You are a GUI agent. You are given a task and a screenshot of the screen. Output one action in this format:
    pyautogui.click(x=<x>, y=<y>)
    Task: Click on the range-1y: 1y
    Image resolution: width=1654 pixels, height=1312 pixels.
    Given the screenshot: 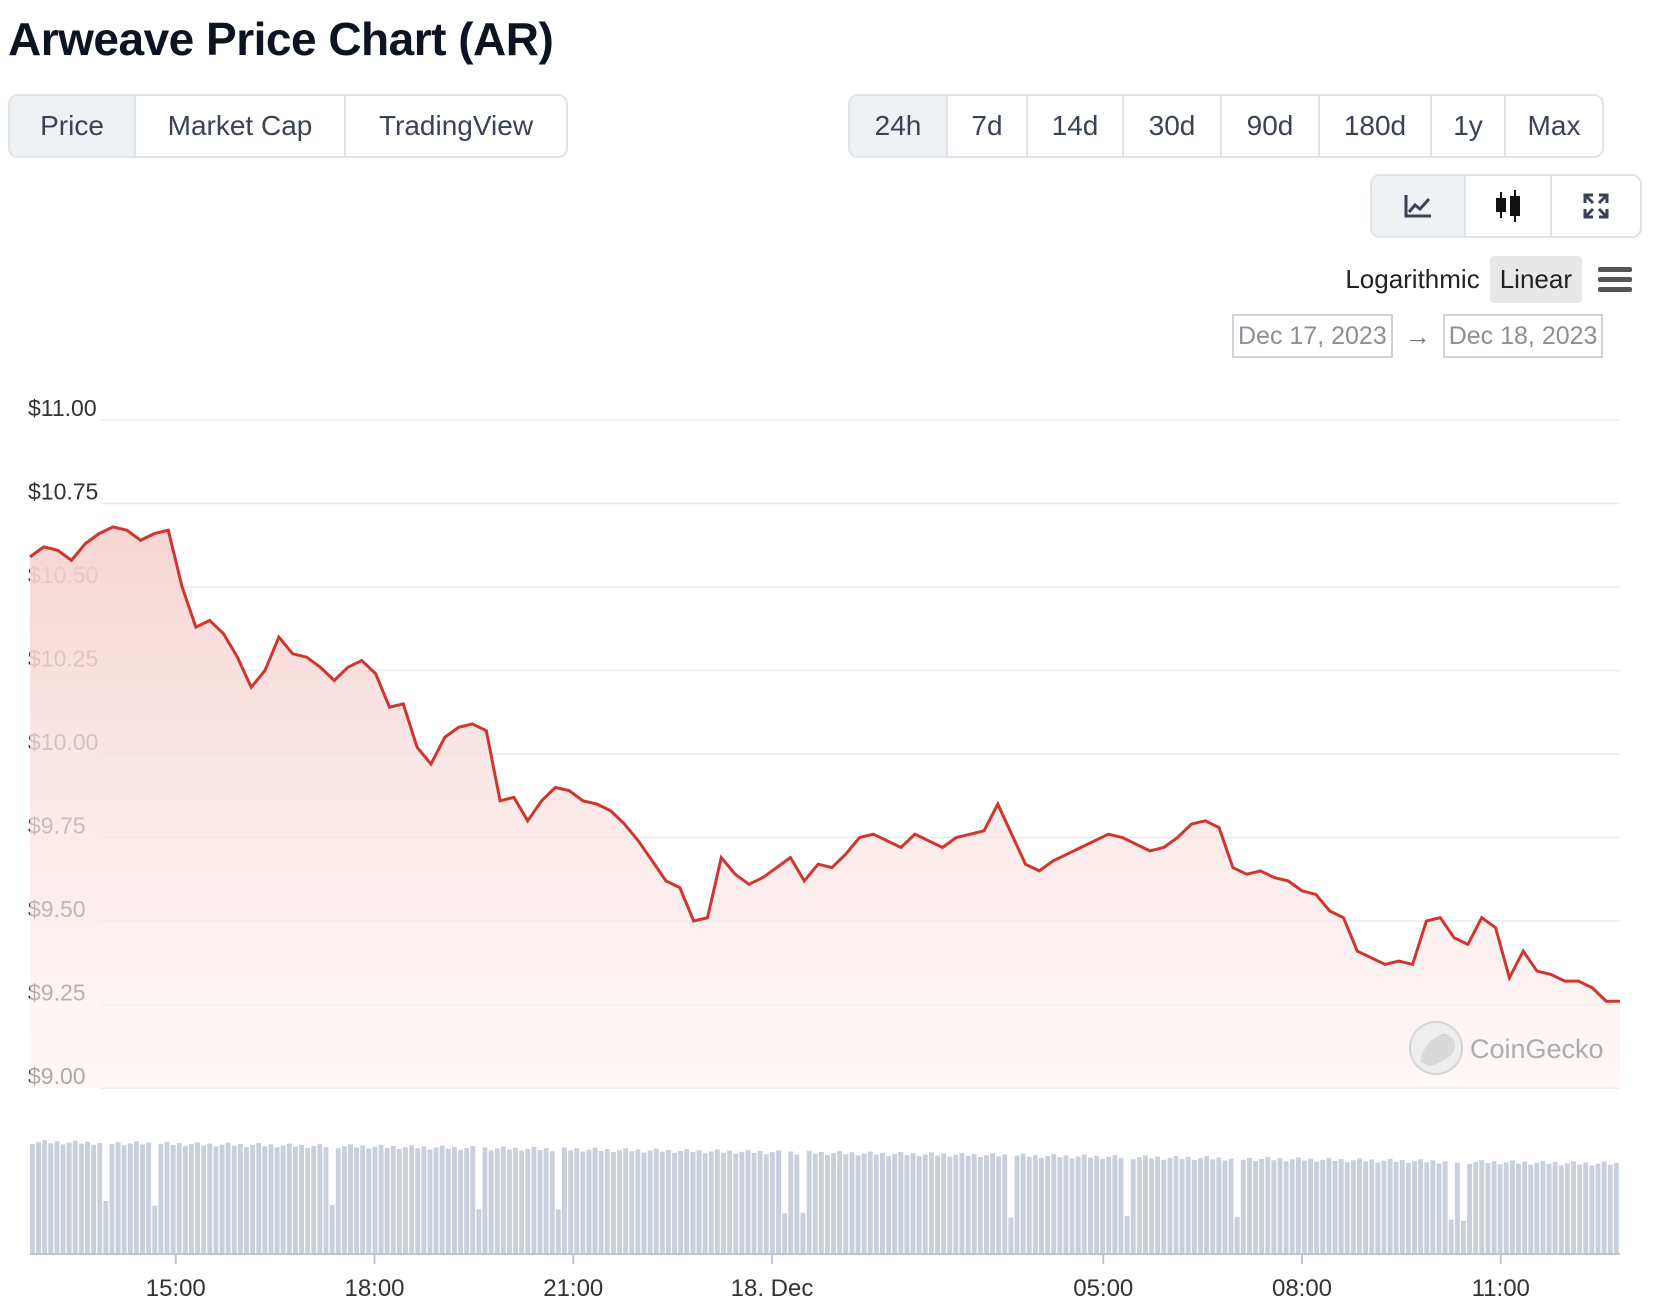 What is the action you would take?
    pyautogui.click(x=1469, y=126)
    